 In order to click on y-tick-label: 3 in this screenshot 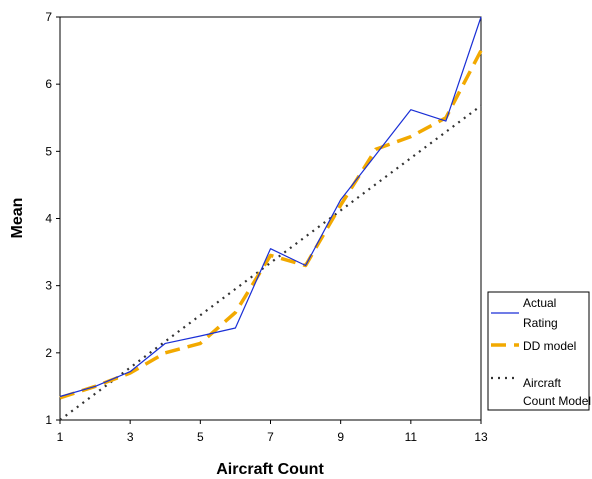, I will do `click(48, 286)`.